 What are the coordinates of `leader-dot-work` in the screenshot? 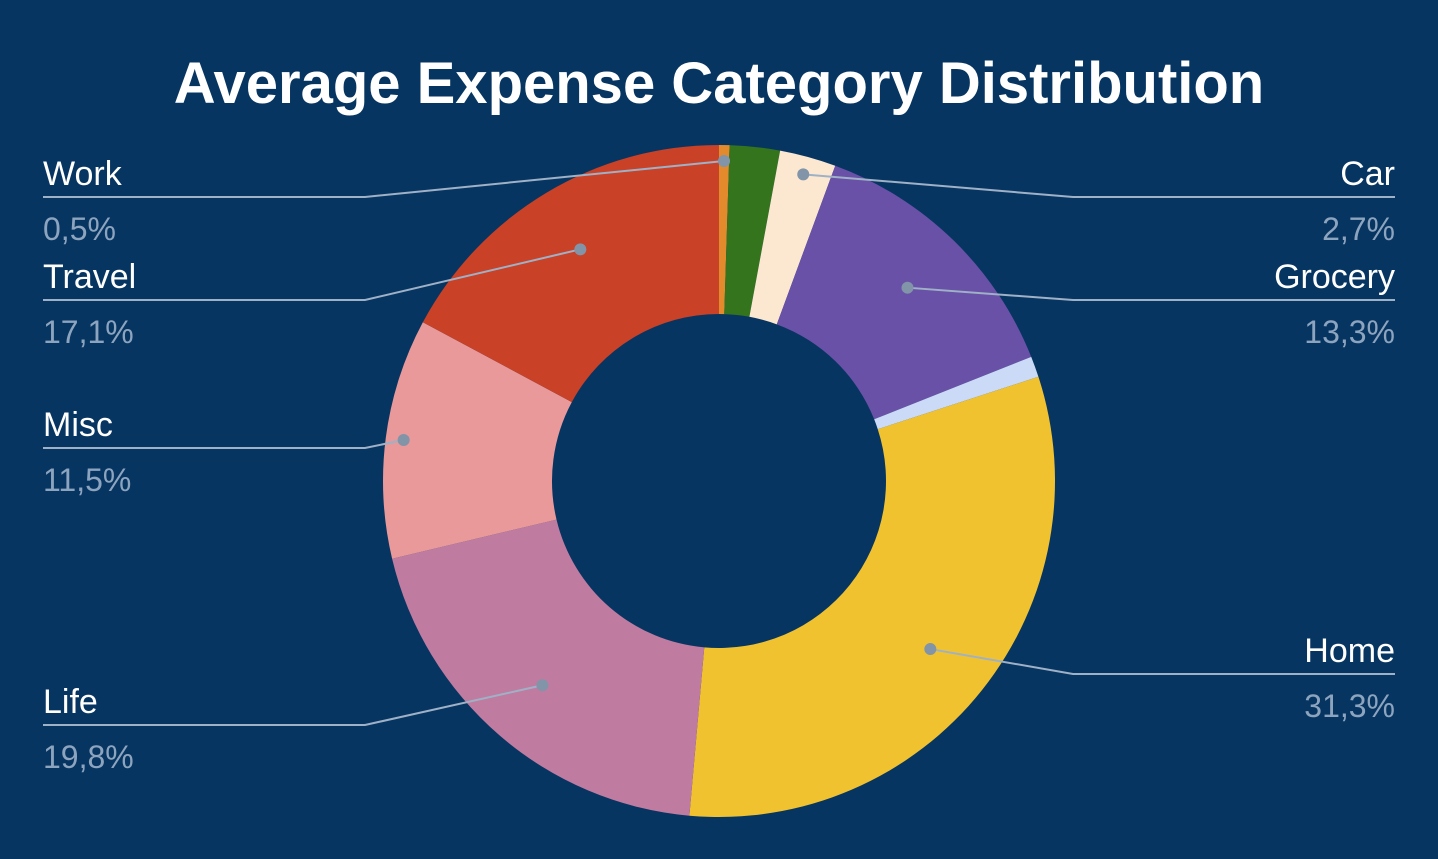 It's located at (724, 161).